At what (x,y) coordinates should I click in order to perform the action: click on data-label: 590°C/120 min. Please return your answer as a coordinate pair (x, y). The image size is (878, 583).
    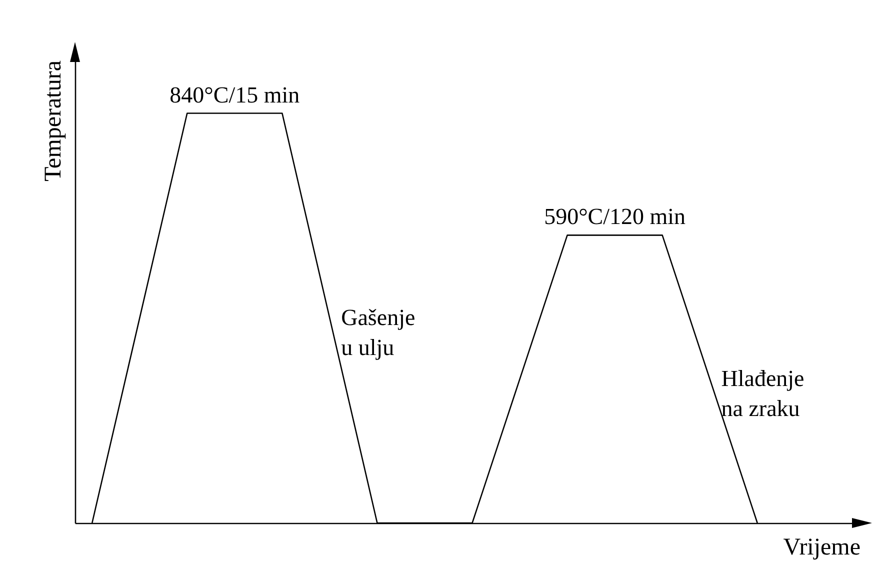
    Looking at the image, I should click on (615, 217).